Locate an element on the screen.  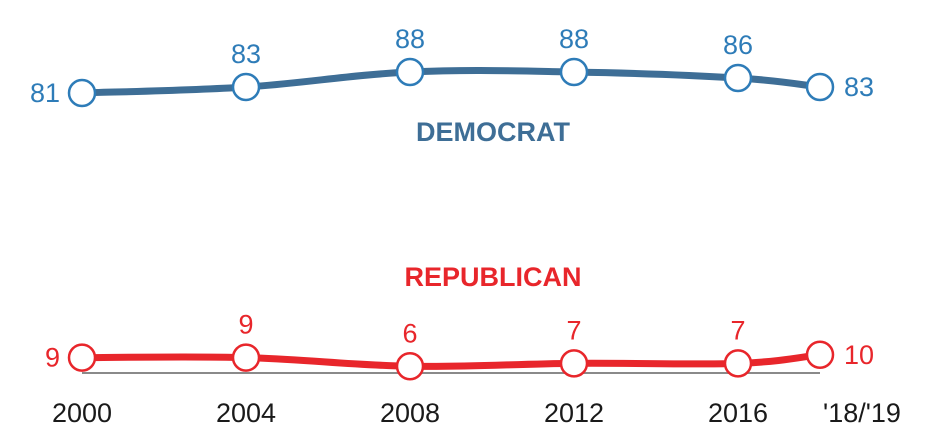
rep-value-label: 6 is located at coordinates (409, 333).